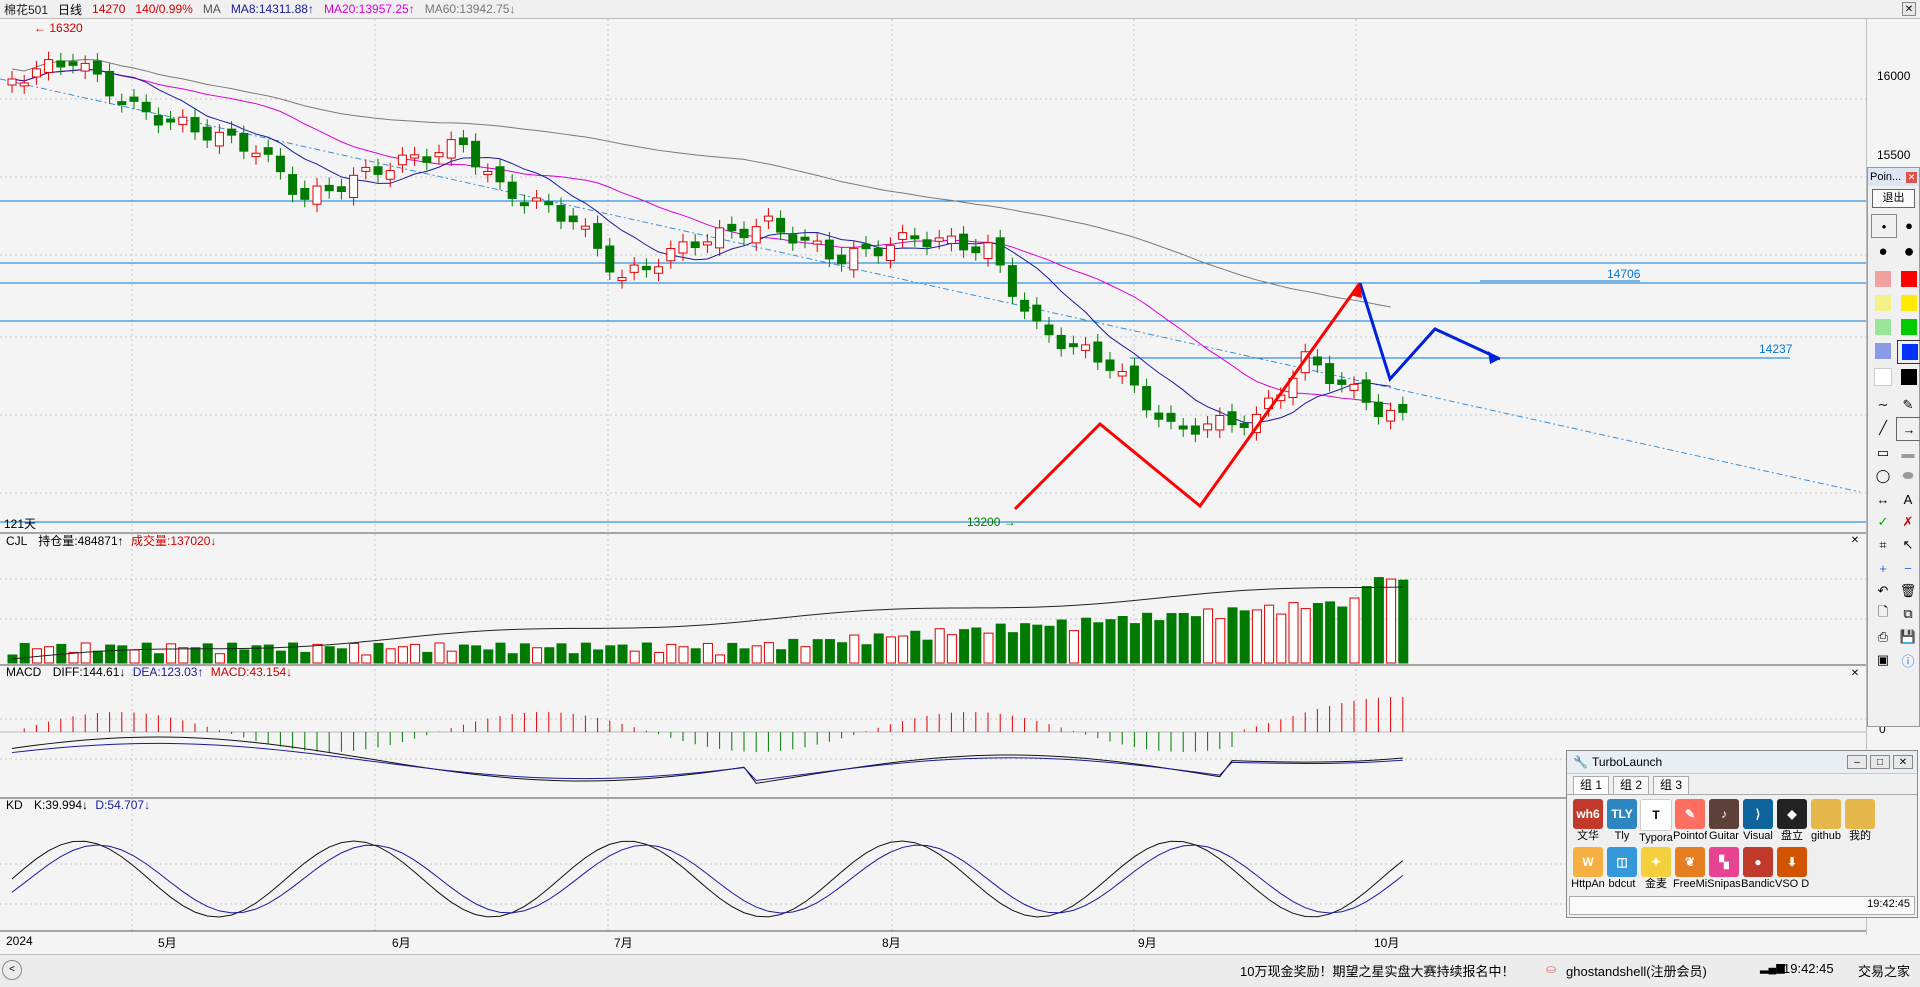  I want to click on screen-icon: ▣, so click(1883, 659).